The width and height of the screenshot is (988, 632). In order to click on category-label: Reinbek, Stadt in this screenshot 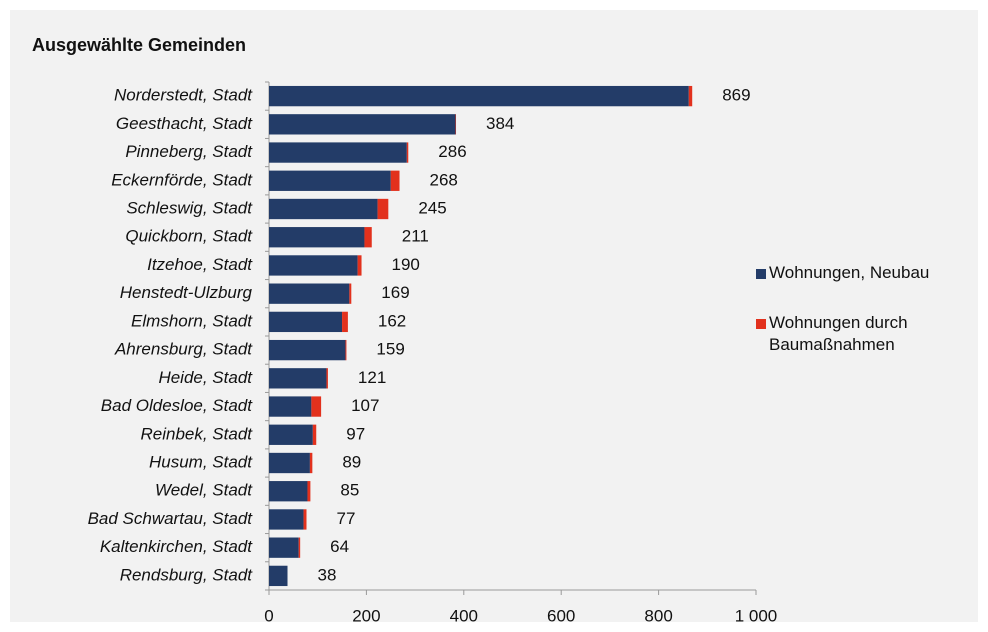, I will do `click(196, 433)`.